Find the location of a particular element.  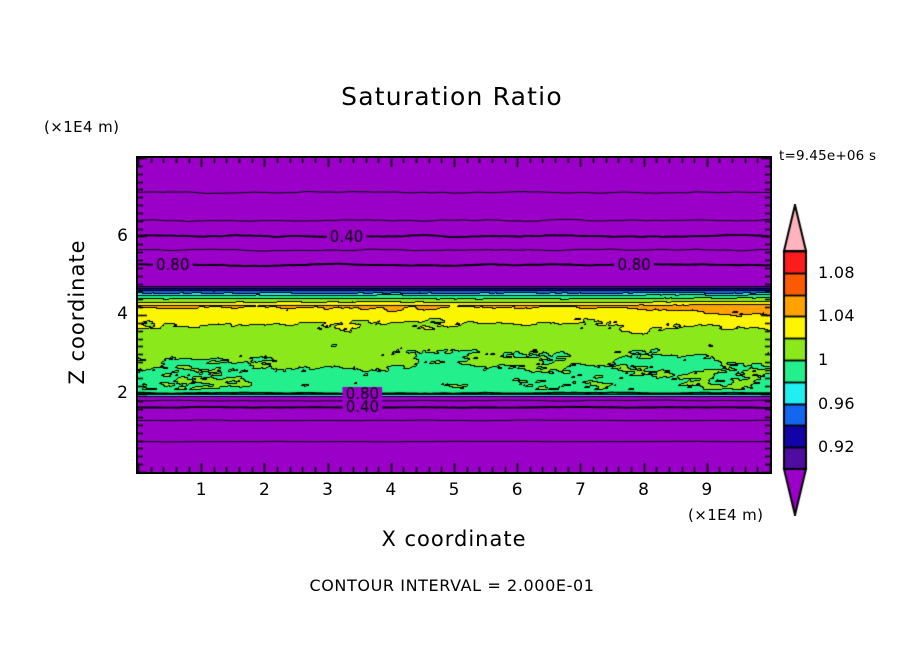

x-tick-label: 8 is located at coordinates (643, 490).